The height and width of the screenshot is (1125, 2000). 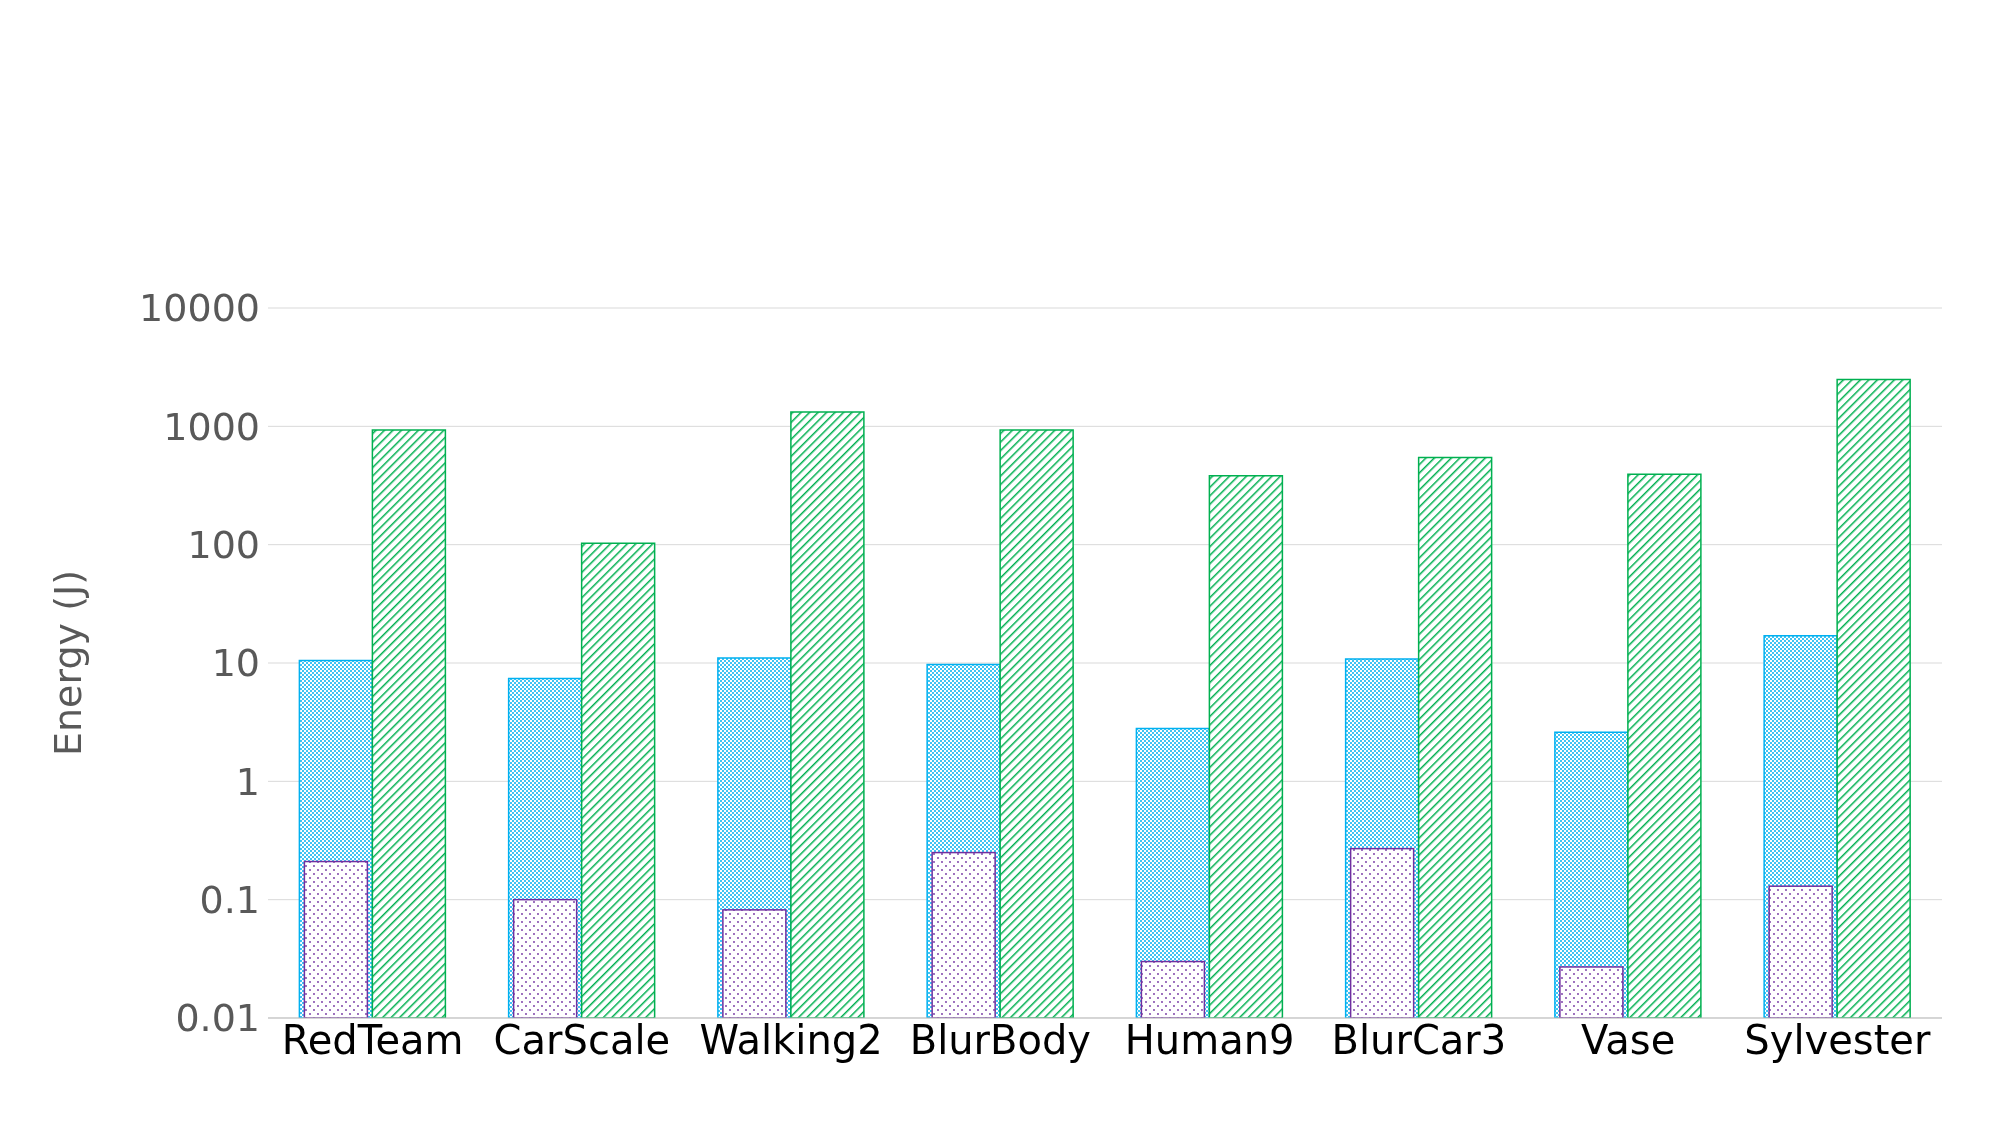 What do you see at coordinates (582, 1040) in the screenshot?
I see `x-tick-label: CarScale` at bounding box center [582, 1040].